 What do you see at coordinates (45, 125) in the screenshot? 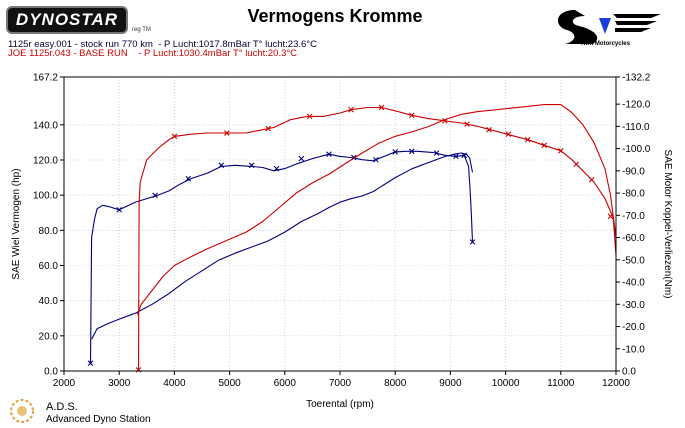
I see `y-tick-label: 140.0` at bounding box center [45, 125].